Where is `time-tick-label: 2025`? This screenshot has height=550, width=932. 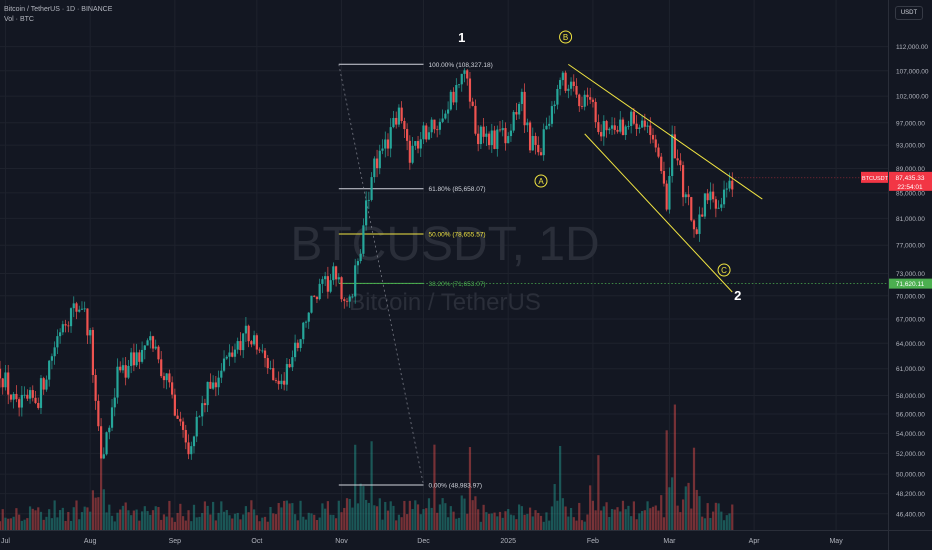
time-tick-label: 2025 is located at coordinates (508, 541).